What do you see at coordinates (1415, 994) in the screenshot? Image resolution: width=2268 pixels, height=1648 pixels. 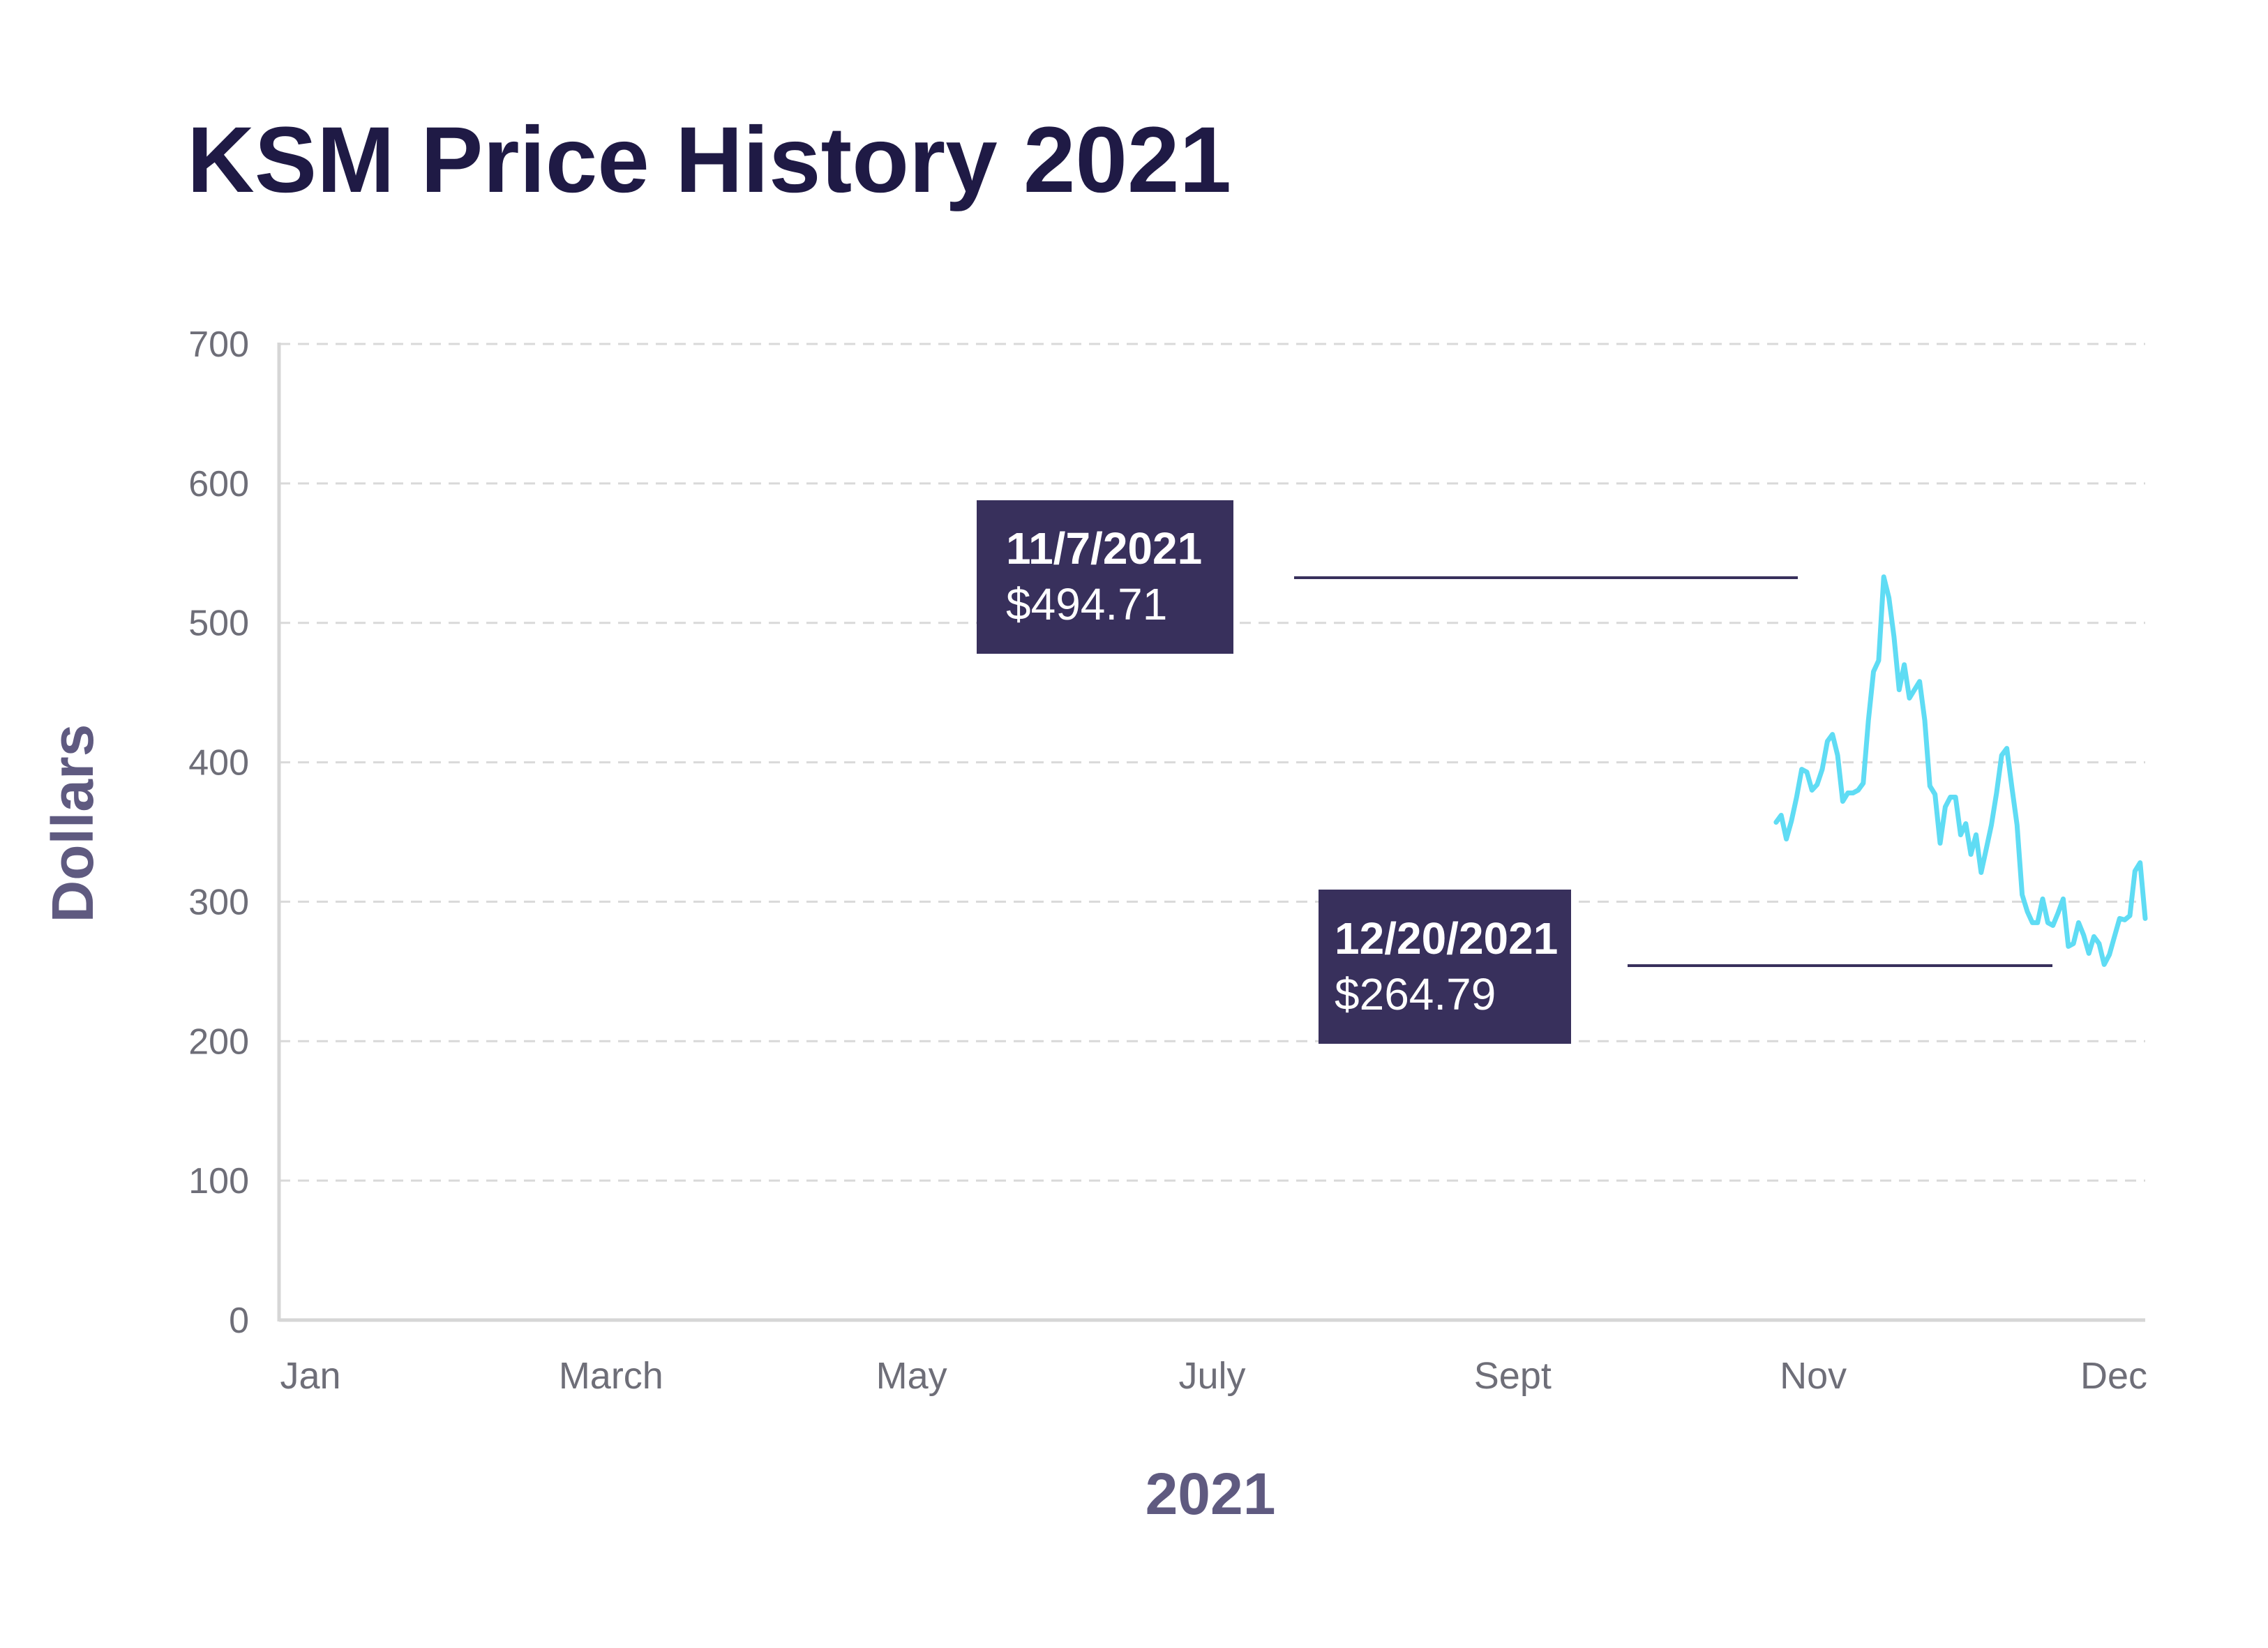 I see `annotation-low-price: $264.79` at bounding box center [1415, 994].